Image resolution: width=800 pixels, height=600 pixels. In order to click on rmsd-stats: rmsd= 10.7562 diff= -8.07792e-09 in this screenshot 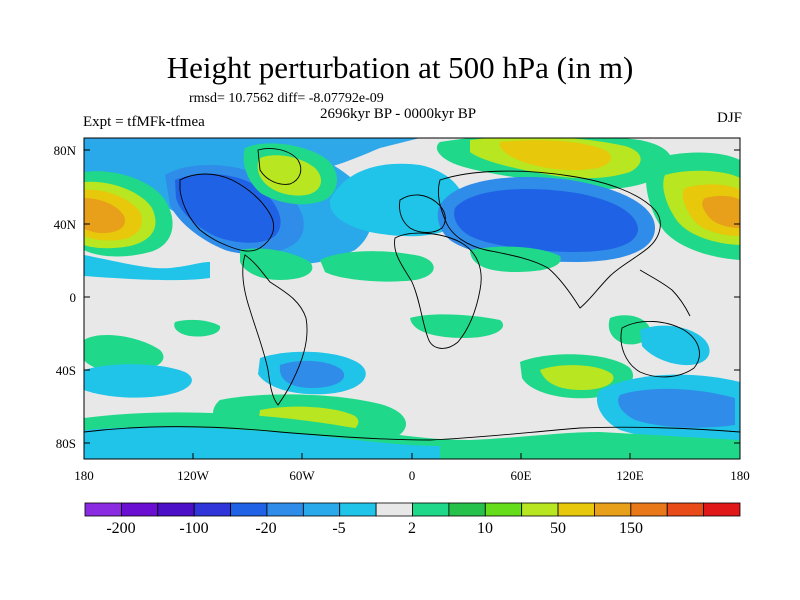, I will do `click(286, 98)`.